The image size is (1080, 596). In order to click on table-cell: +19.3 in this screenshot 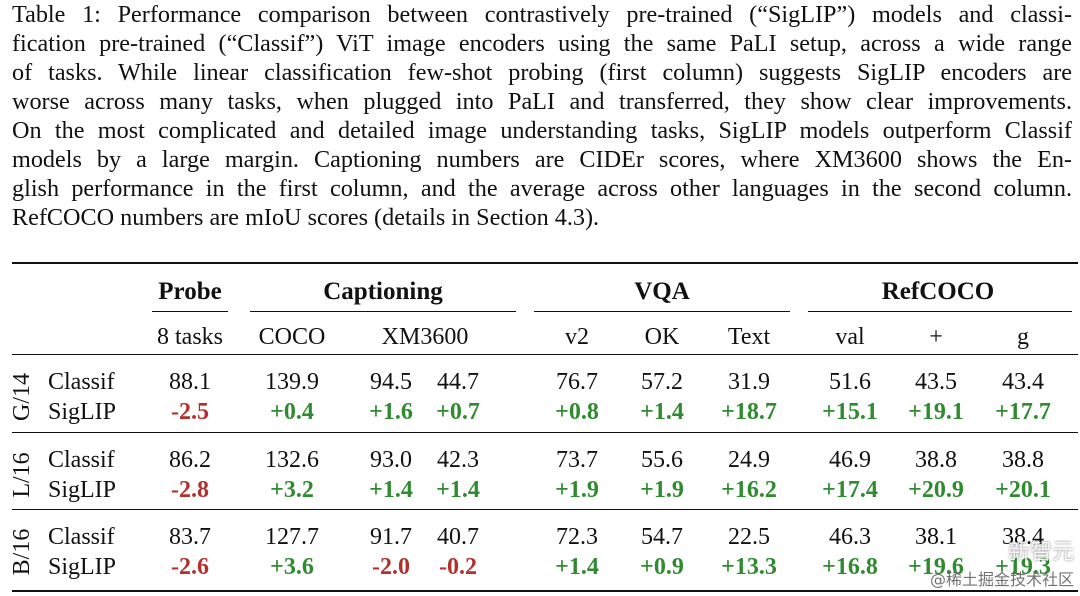, I will do `click(1023, 567)`.